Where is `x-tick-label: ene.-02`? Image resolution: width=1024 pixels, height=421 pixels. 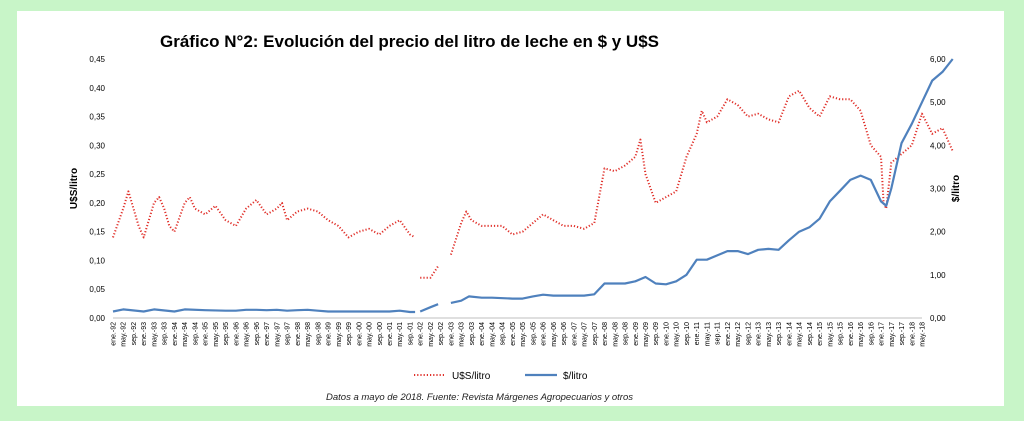 x-tick-label: ene.-02 is located at coordinates (421, 334).